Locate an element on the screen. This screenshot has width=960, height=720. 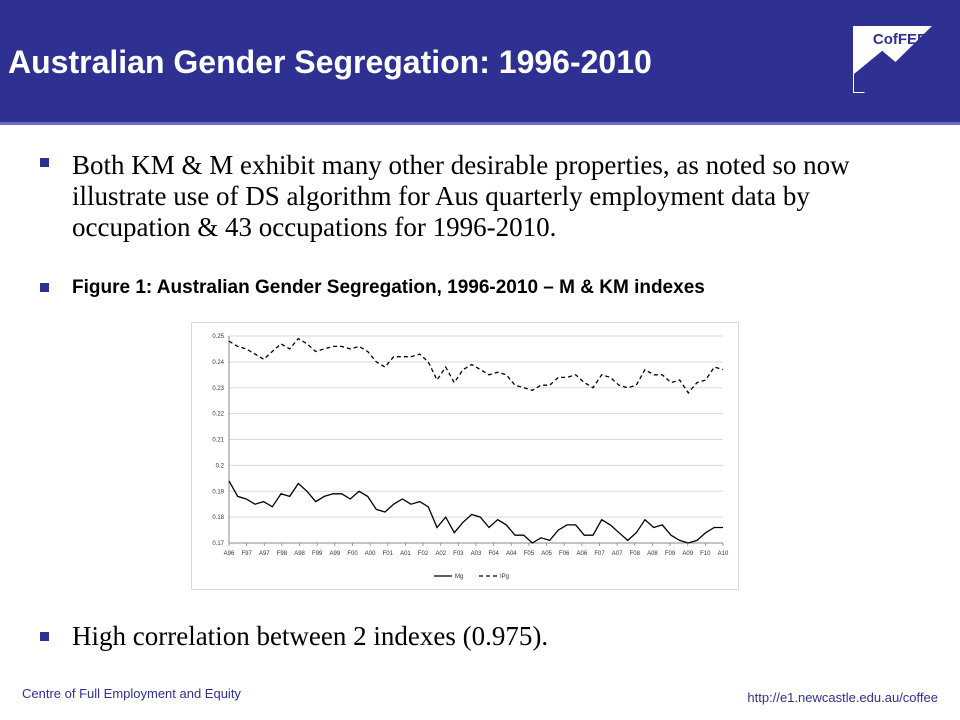
y-tick-label: 0.2 is located at coordinates (220, 466).